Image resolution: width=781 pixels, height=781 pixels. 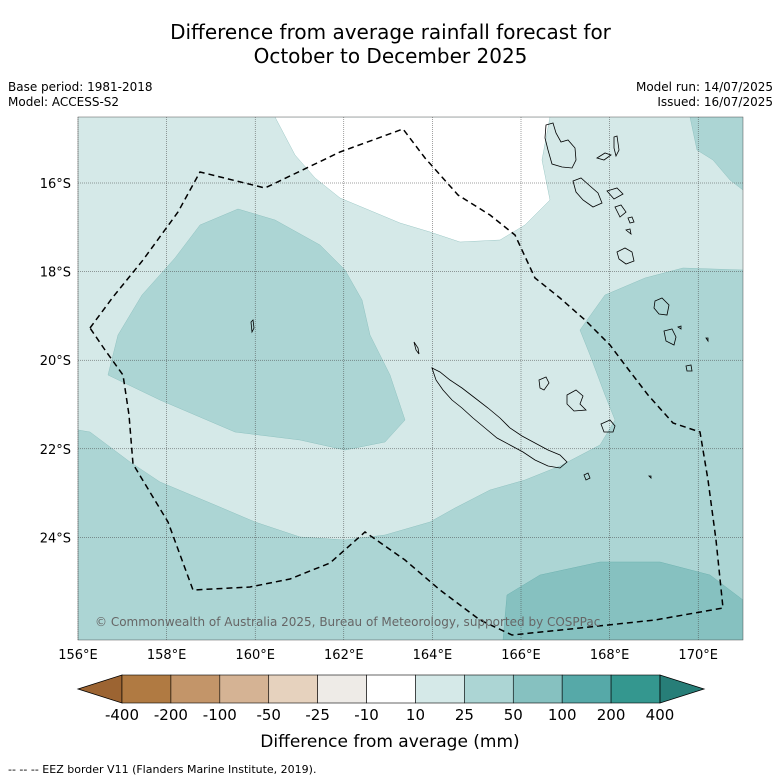 What do you see at coordinates (317, 715) in the screenshot?
I see `colorbar-tick-label: -25` at bounding box center [317, 715].